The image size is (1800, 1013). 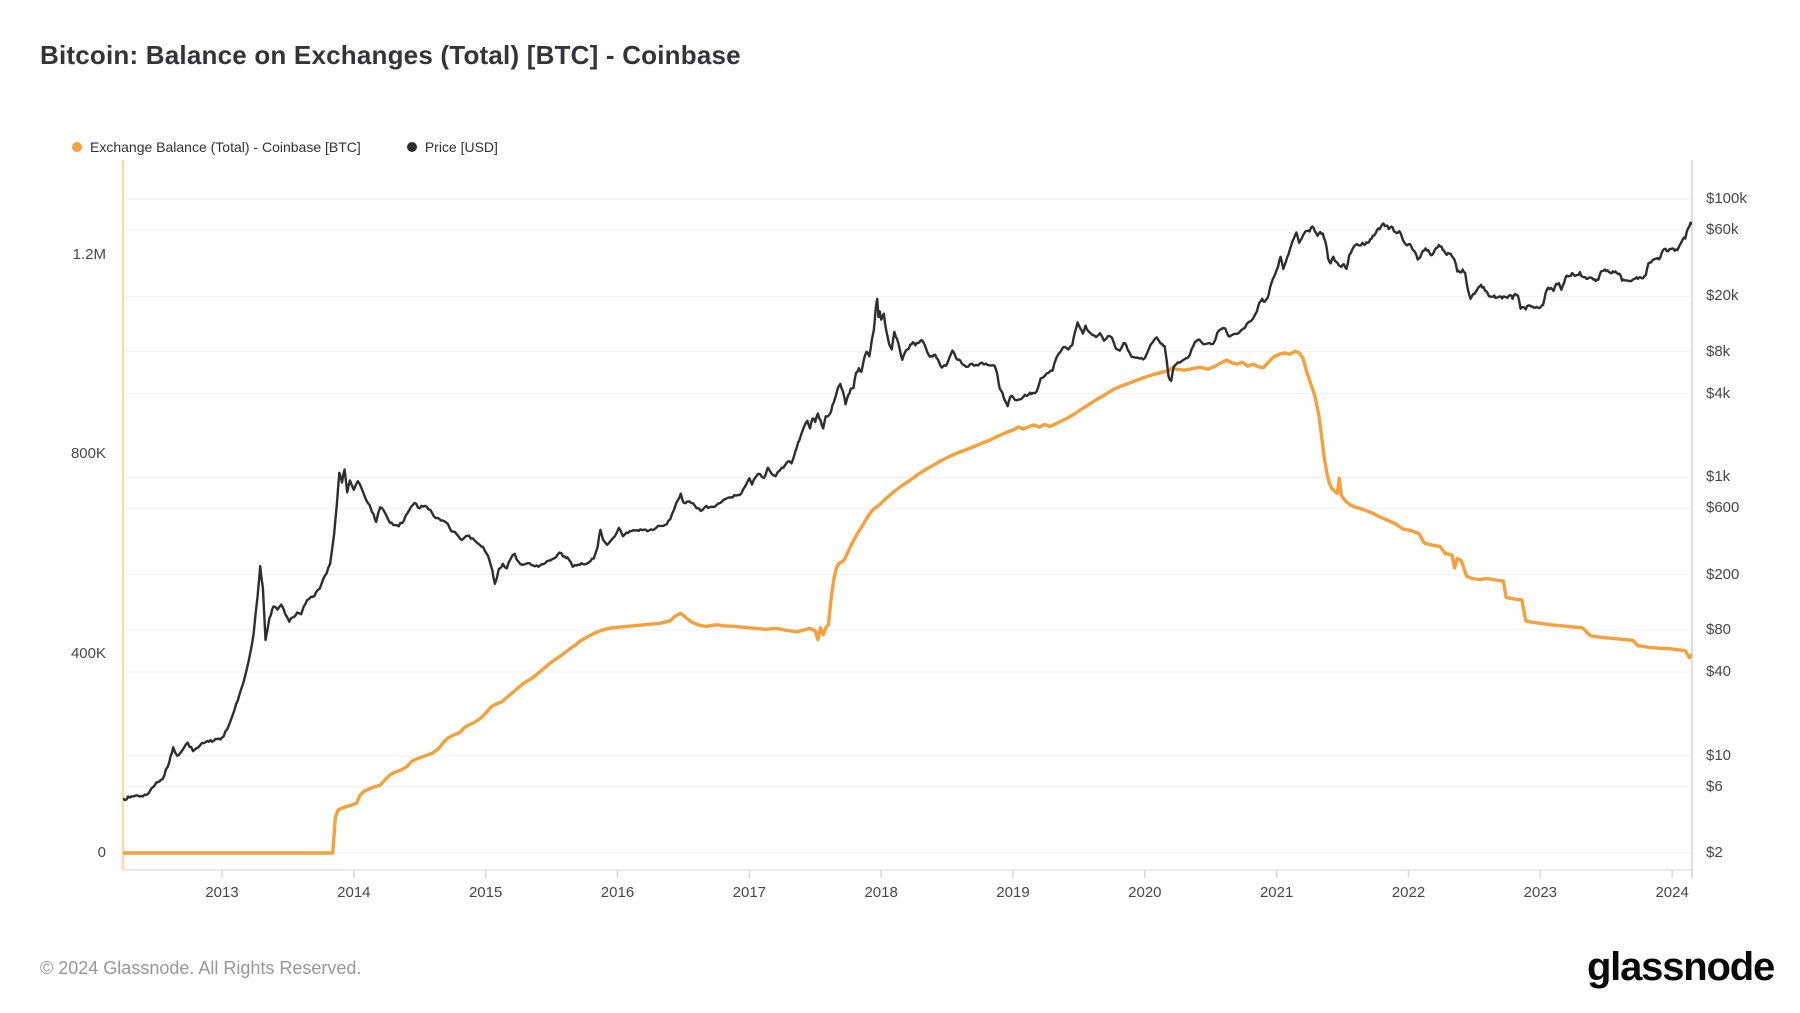 What do you see at coordinates (461, 147) in the screenshot?
I see `legend-label-price: Price [USD]` at bounding box center [461, 147].